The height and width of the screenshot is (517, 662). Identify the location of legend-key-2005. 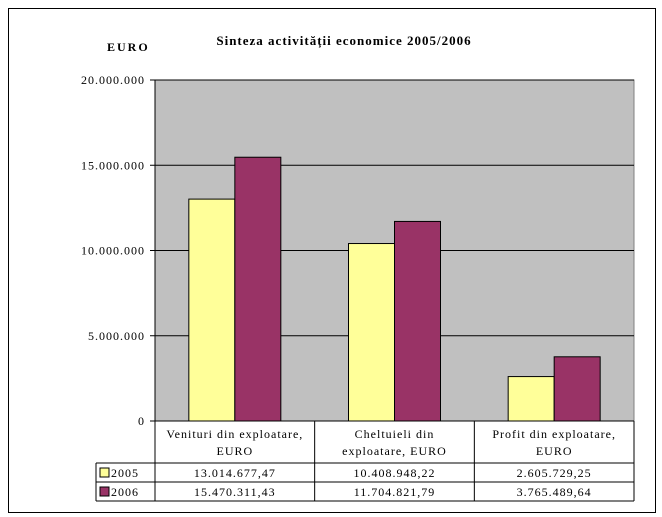
(104, 472).